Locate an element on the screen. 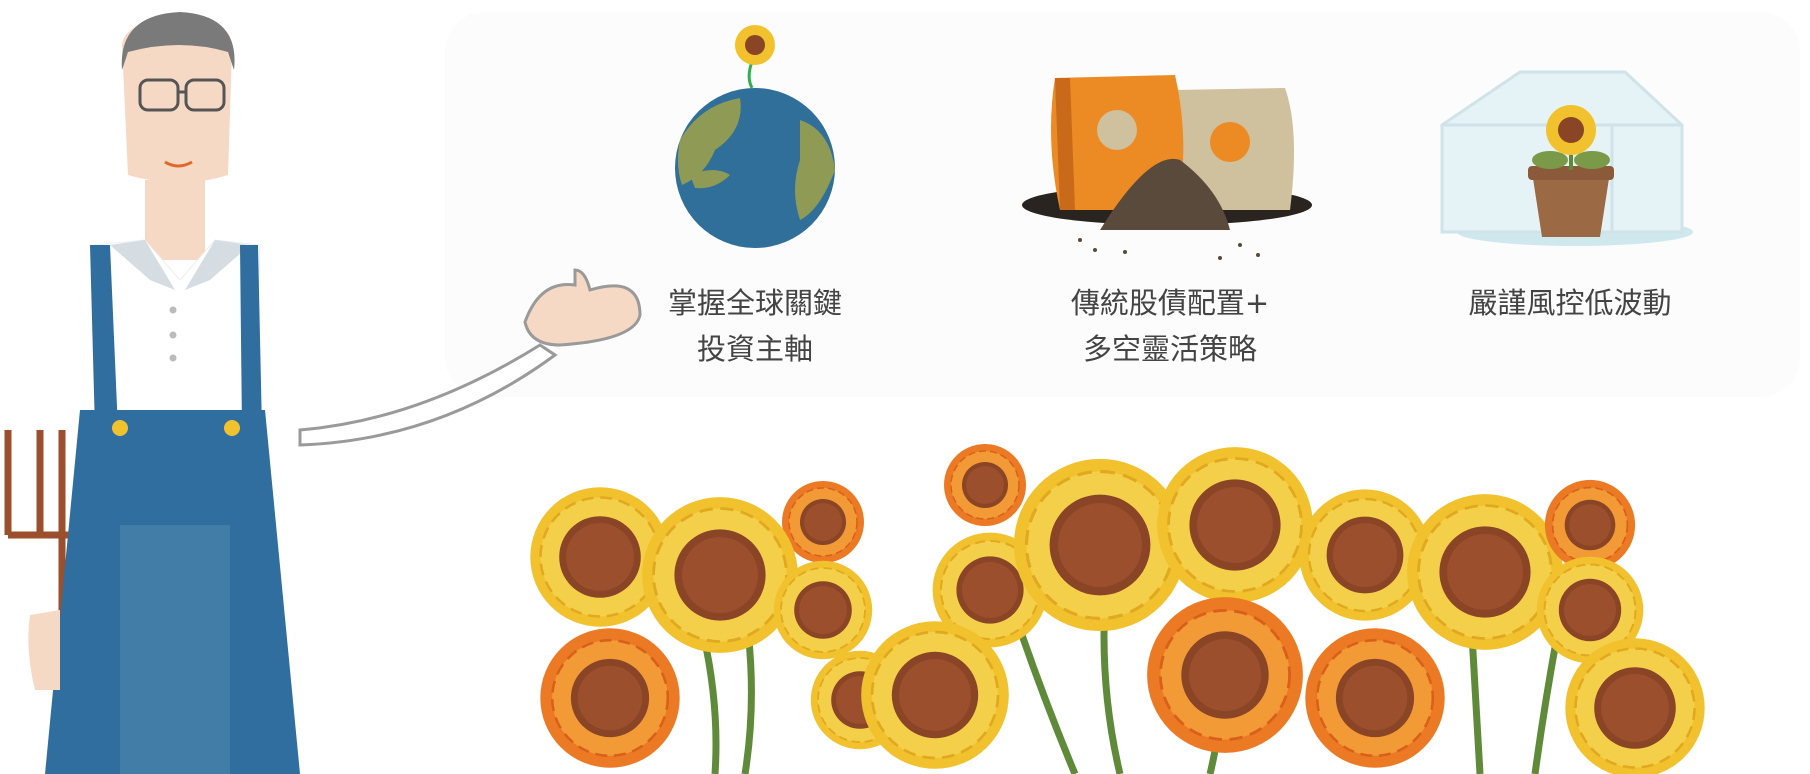  greenhouse-sunflower-icon is located at coordinates (1566, 158).